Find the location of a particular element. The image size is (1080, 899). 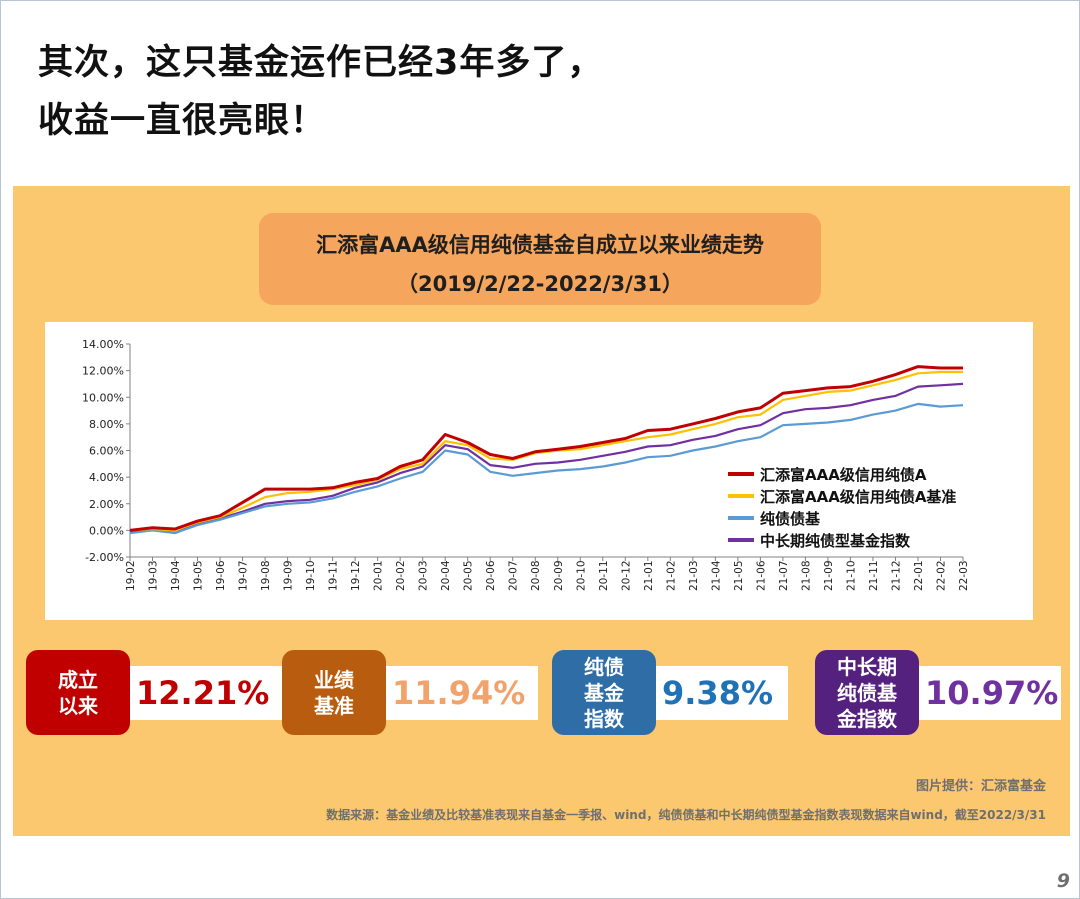

x-tick-label: 22-01 is located at coordinates (919, 575).